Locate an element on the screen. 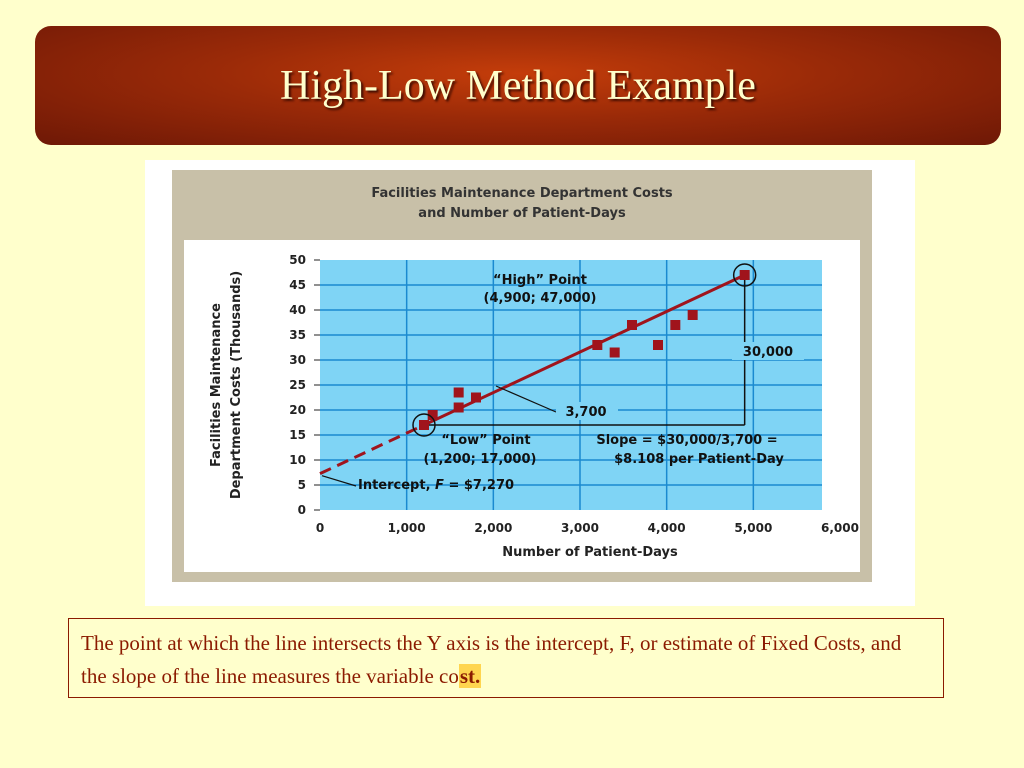 This screenshot has width=1024, height=768. y-tick-label: 50 is located at coordinates (297, 260).